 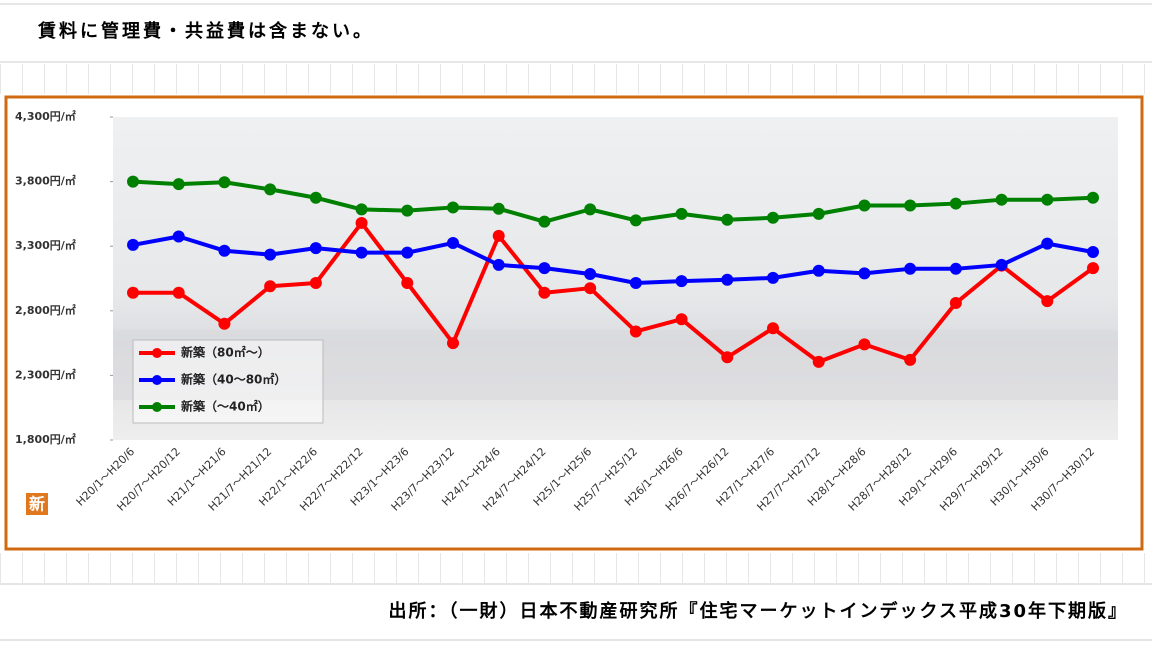 I want to click on icon-text: 新, so click(x=37, y=504).